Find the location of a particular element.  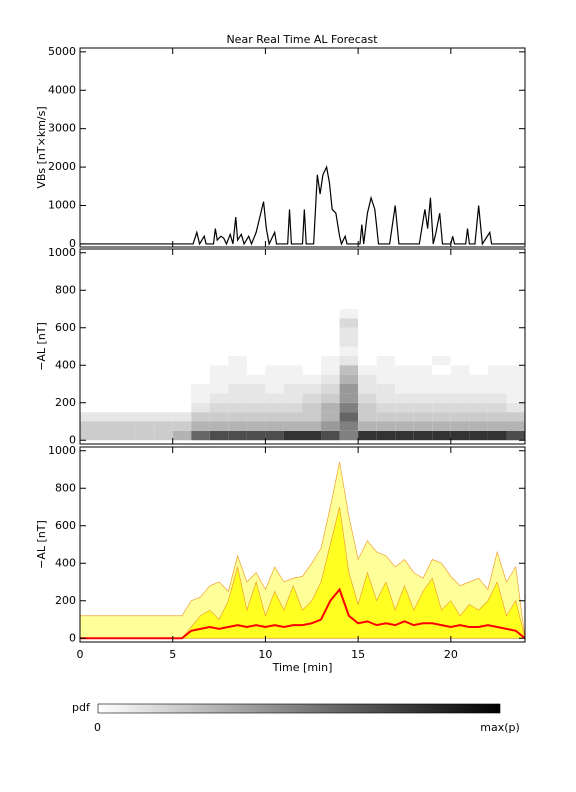

y-tick-label: 600 is located at coordinates (65, 525).